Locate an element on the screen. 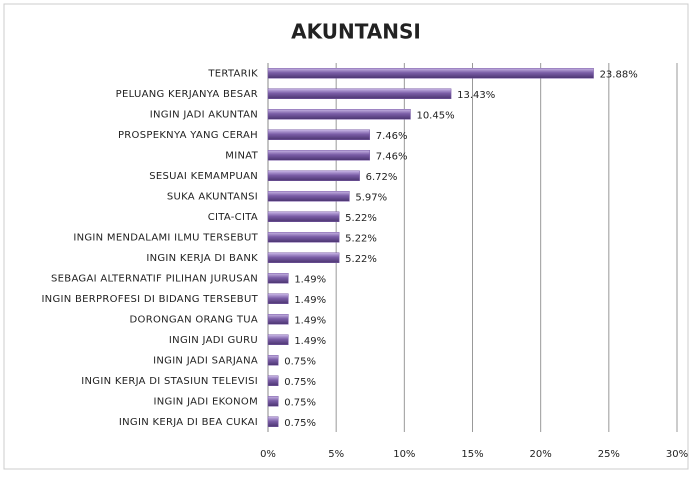 The width and height of the screenshot is (693, 478). y-tick-label: INGIN KERJA DI BANK is located at coordinates (202, 258).